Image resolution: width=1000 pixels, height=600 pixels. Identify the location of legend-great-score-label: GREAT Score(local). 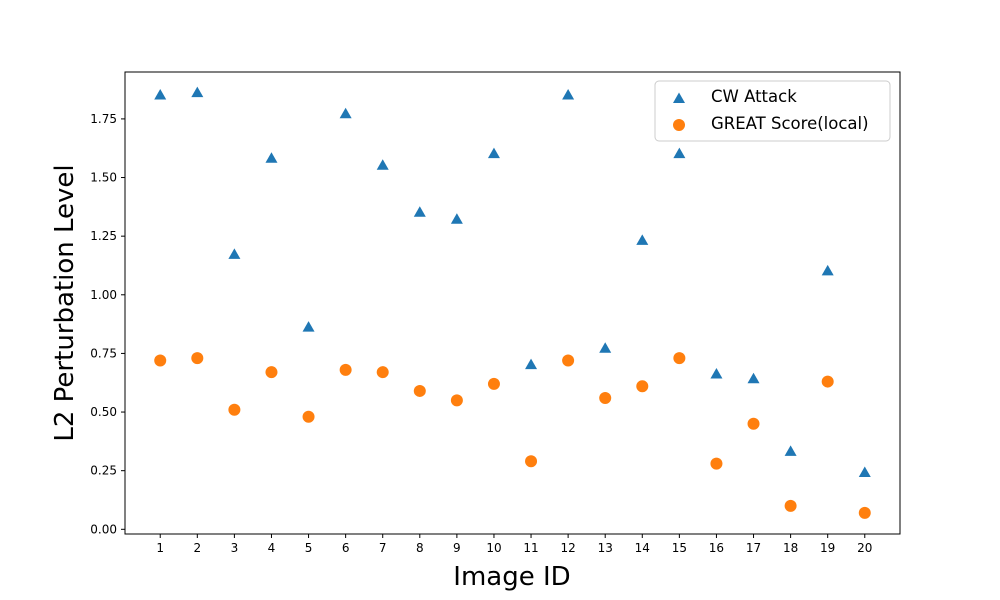
(790, 123).